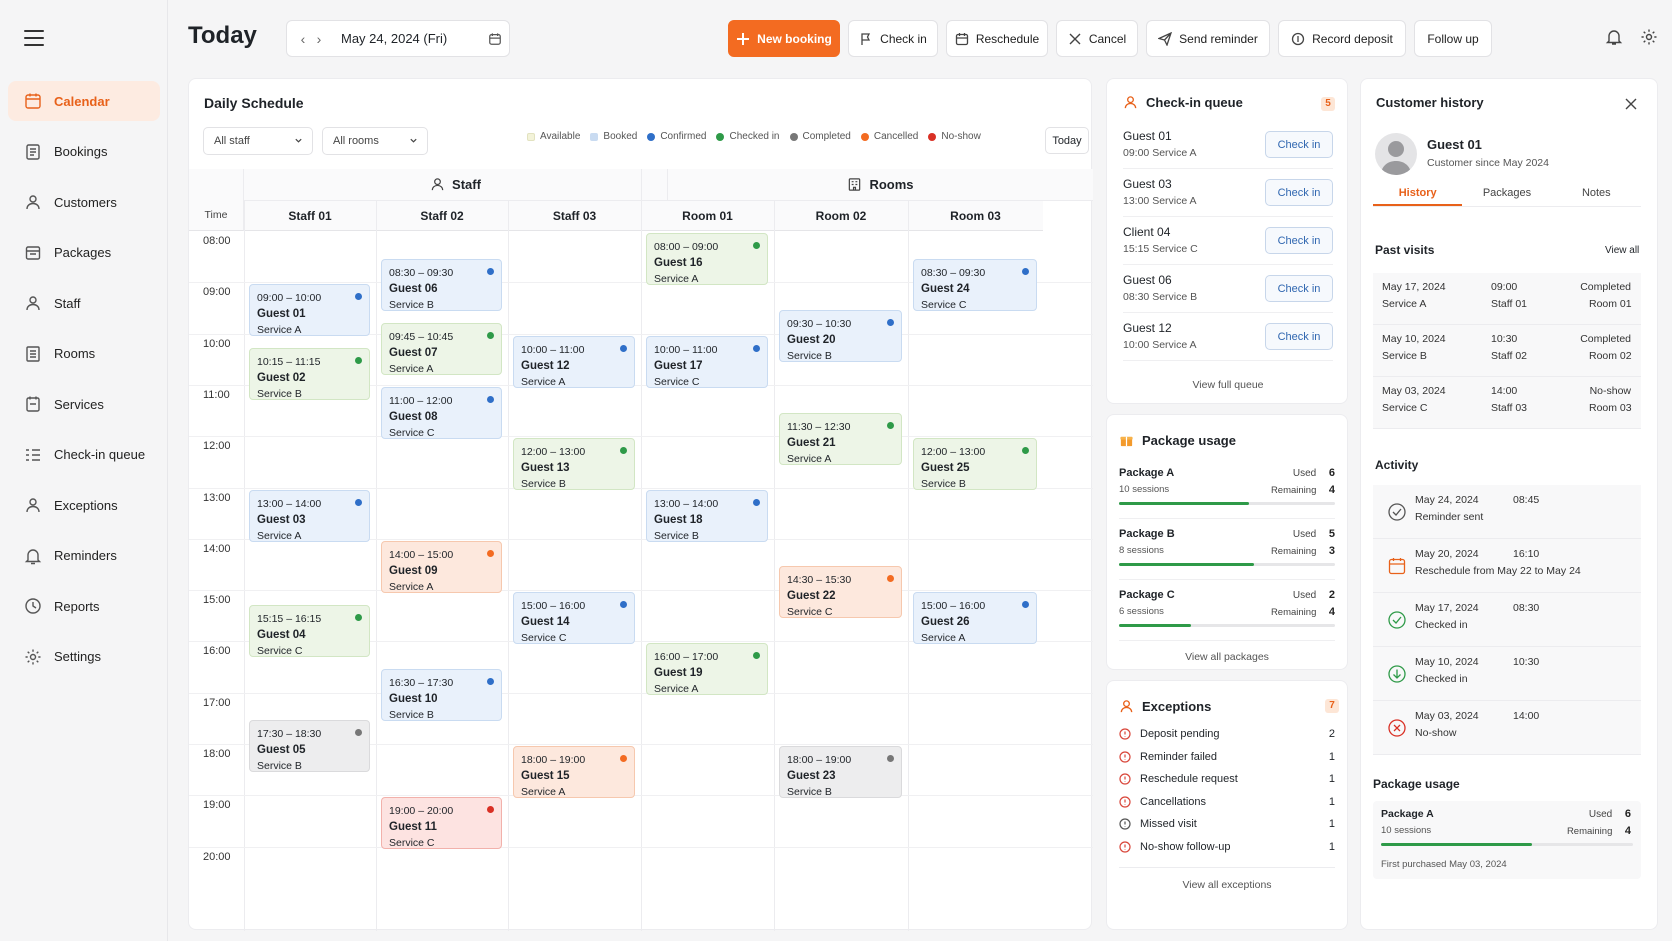  What do you see at coordinates (441, 823) in the screenshot?
I see `appointment-card: 19:00 – 20:00 Guest 11 Service C` at bounding box center [441, 823].